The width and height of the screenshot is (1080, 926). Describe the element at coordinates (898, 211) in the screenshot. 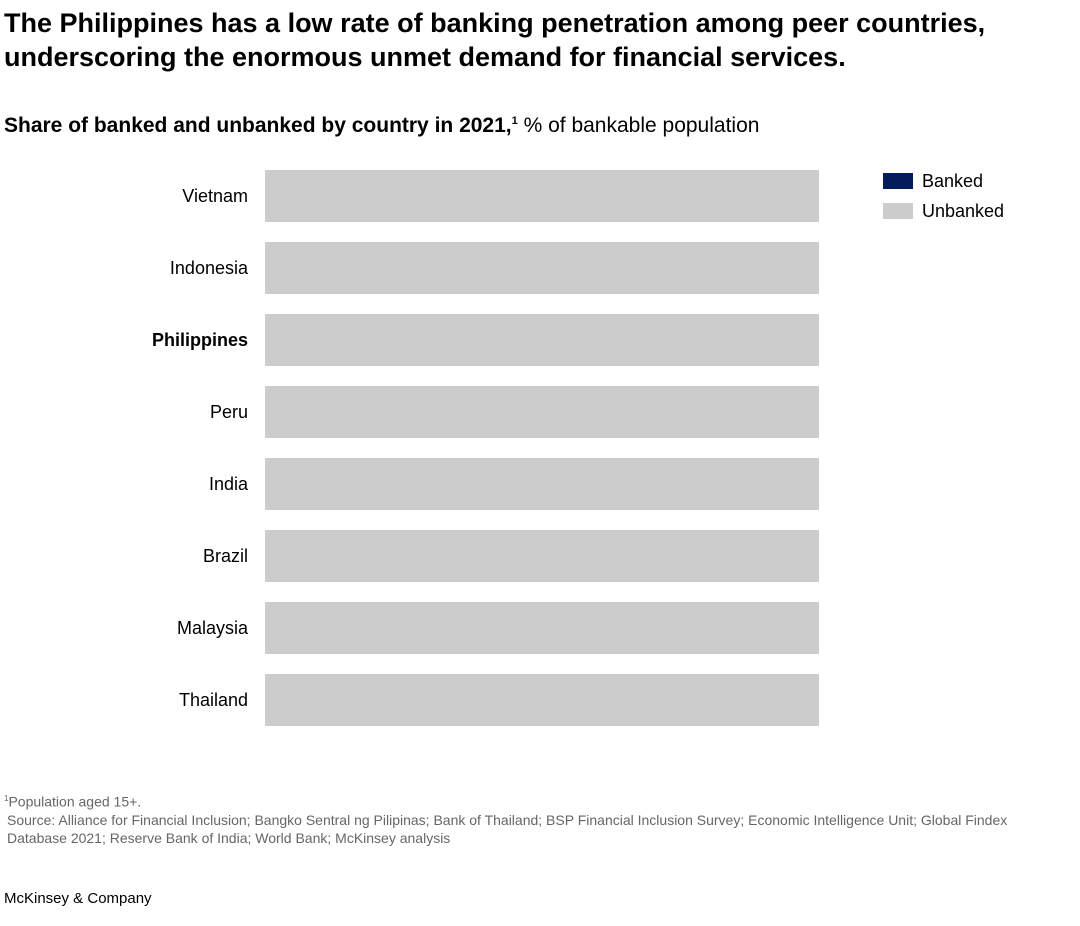

I see `legend-swatch-unbanked` at that location.